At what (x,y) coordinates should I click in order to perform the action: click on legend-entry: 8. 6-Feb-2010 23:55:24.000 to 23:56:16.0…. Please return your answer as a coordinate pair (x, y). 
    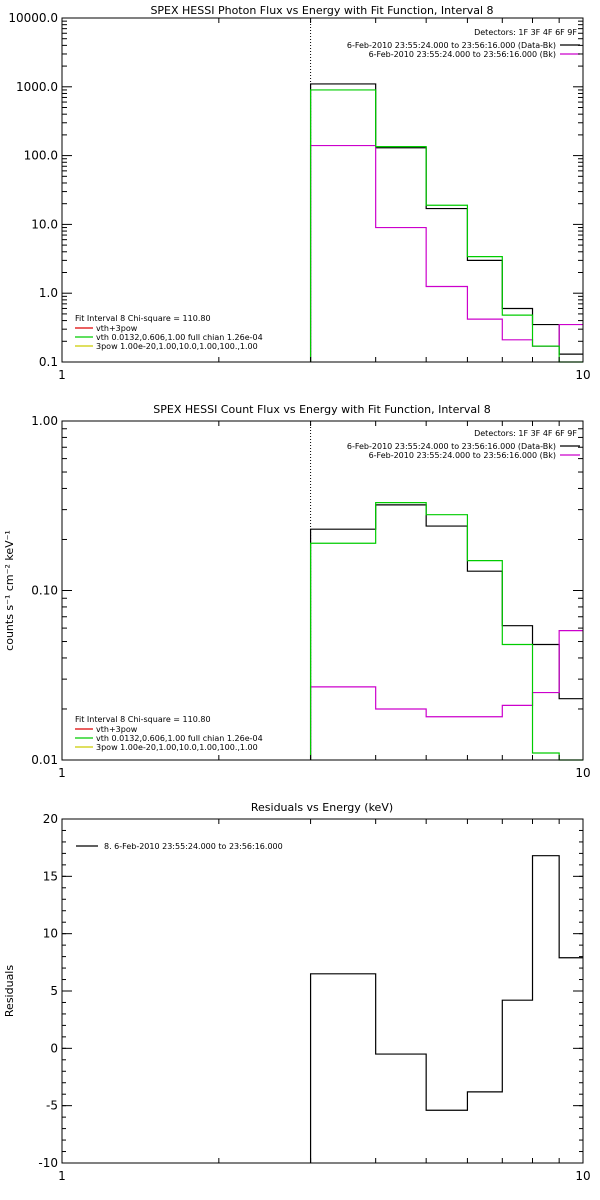
    Looking at the image, I should click on (193, 846).